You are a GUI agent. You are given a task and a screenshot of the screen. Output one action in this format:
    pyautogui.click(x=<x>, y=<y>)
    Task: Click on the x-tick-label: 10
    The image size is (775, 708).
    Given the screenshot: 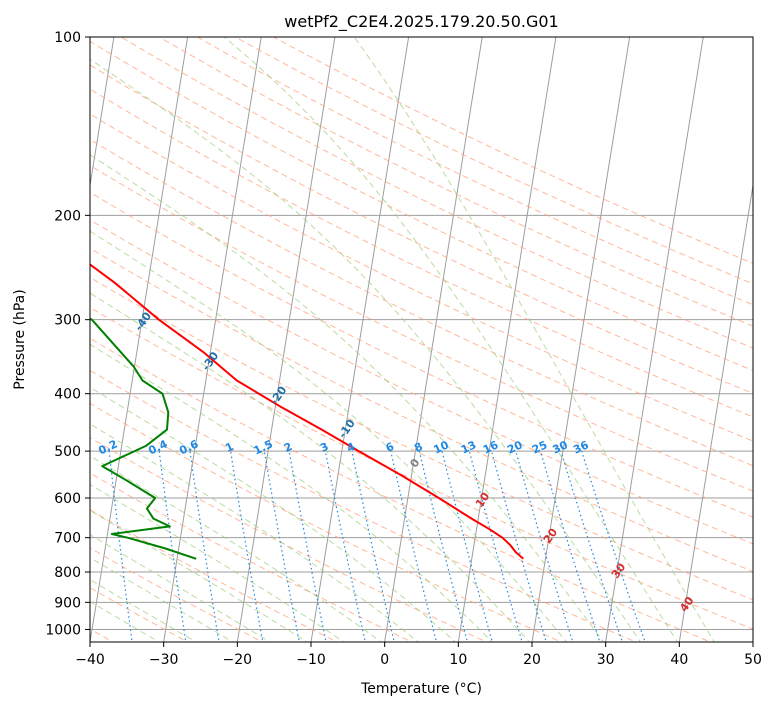 What is the action you would take?
    pyautogui.click(x=458, y=660)
    